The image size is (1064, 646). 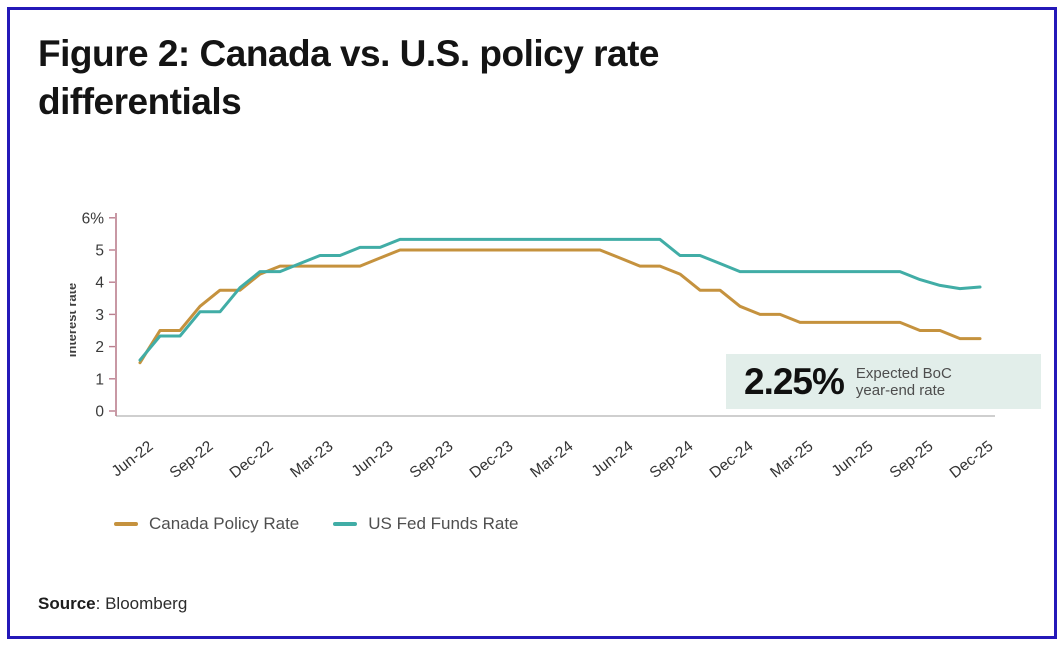 I want to click on x-tick-label: Mar-23, so click(x=311, y=460).